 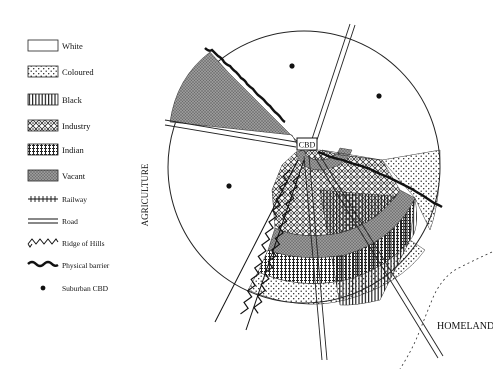 I want to click on legend-label-barrier: Physical barrier, so click(x=86, y=265).